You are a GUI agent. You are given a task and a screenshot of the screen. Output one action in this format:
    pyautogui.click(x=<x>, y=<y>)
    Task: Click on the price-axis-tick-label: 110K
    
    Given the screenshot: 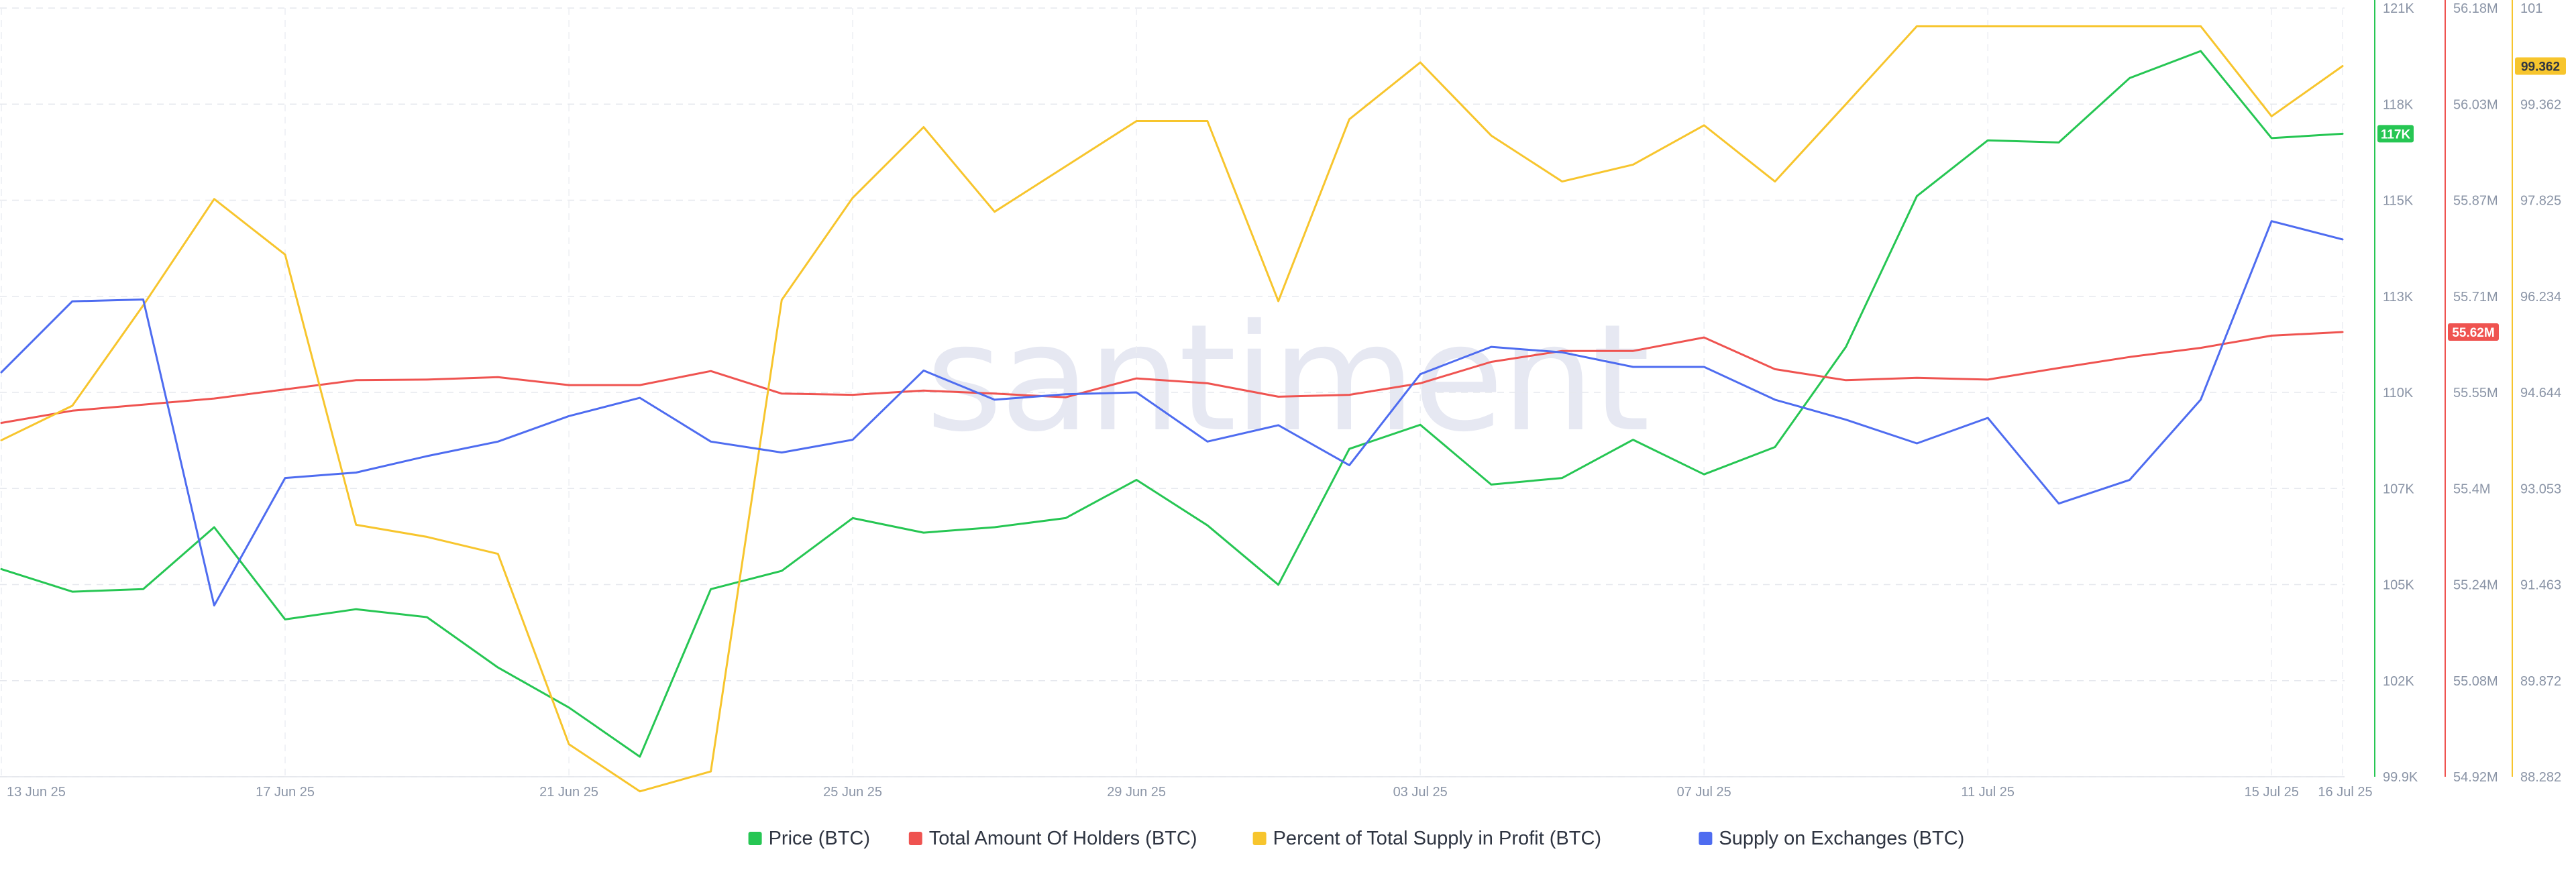 What is the action you would take?
    pyautogui.click(x=2398, y=393)
    